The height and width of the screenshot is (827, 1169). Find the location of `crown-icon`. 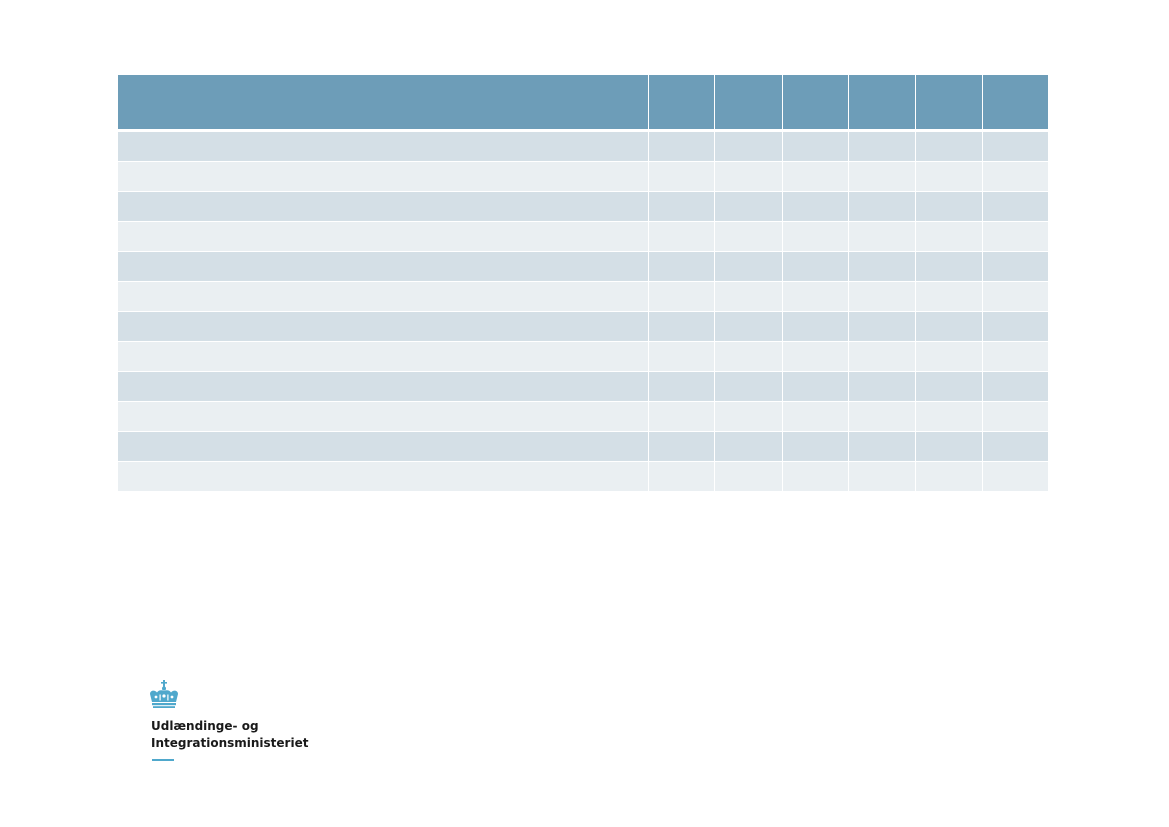

crown-icon is located at coordinates (164, 694).